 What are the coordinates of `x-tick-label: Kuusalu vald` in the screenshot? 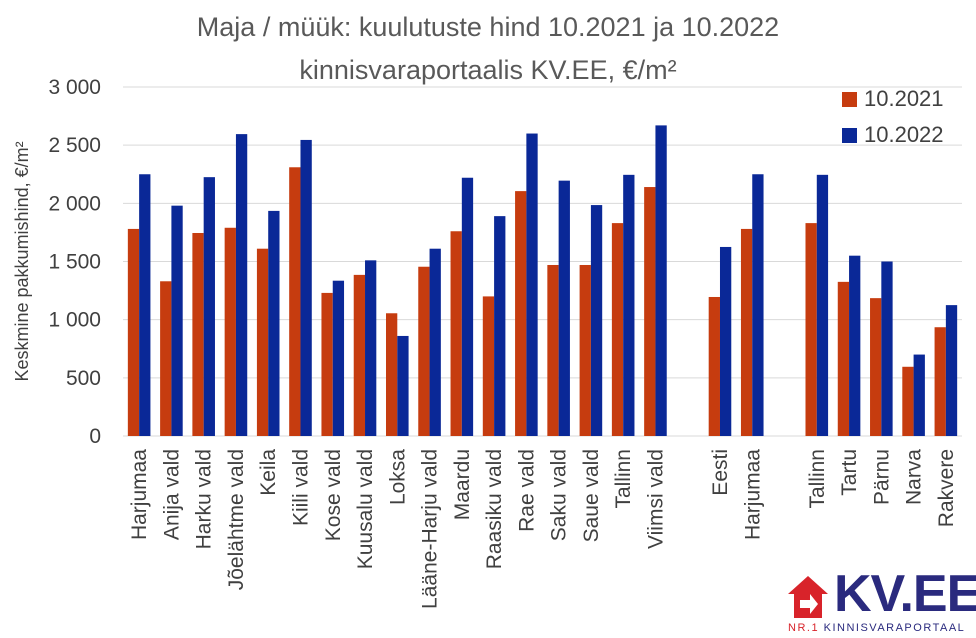 It's located at (365, 509).